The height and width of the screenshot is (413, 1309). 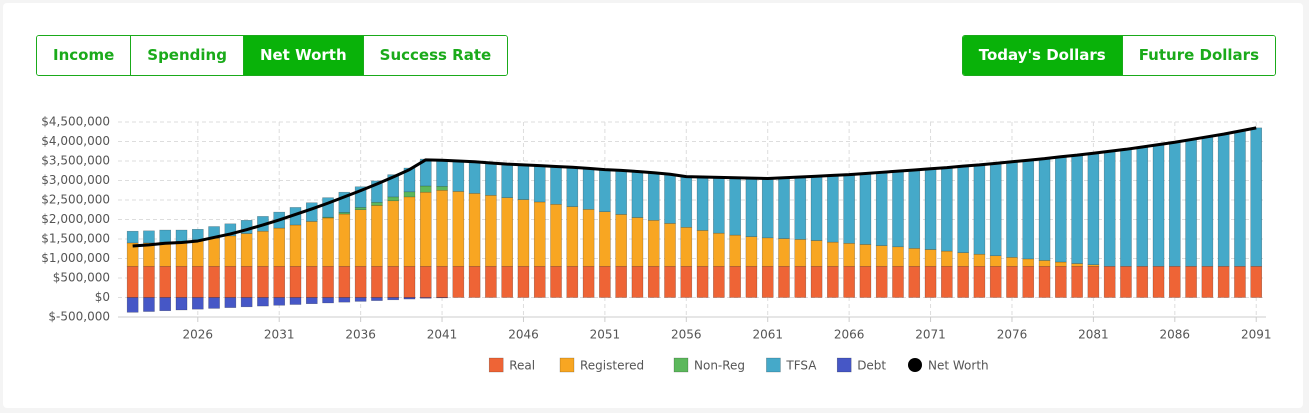 I want to click on legend-label: Registered, so click(x=612, y=366).